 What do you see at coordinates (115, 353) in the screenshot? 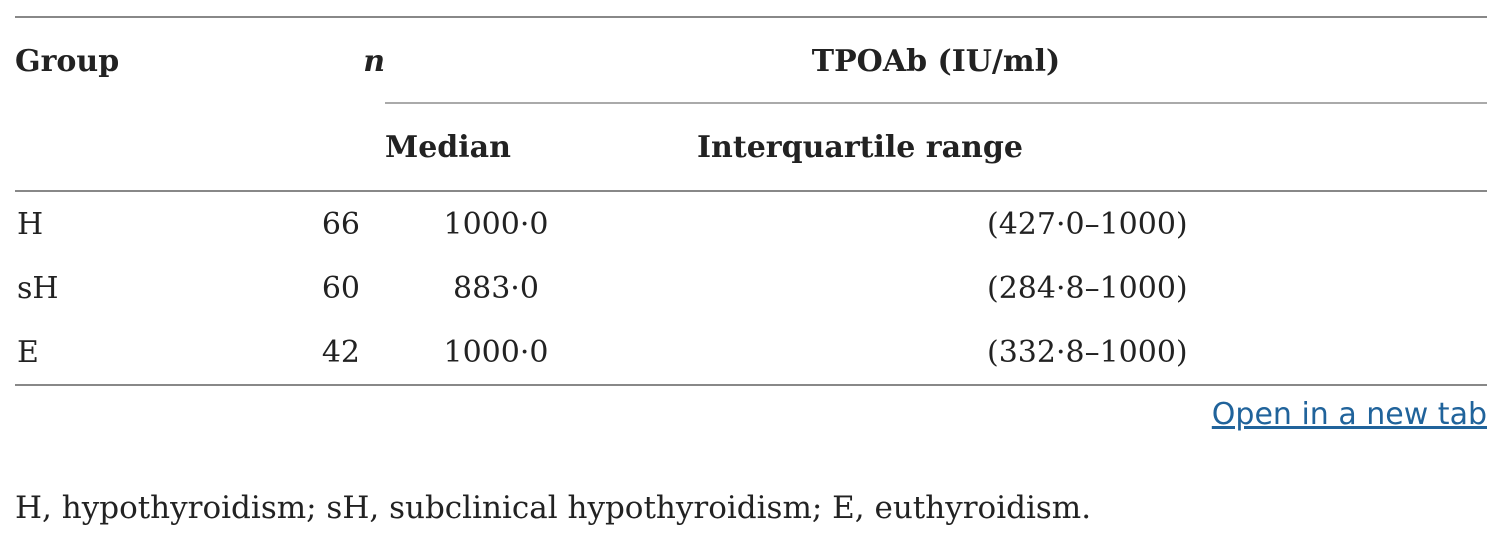
I see `cell-group: E` at bounding box center [115, 353].